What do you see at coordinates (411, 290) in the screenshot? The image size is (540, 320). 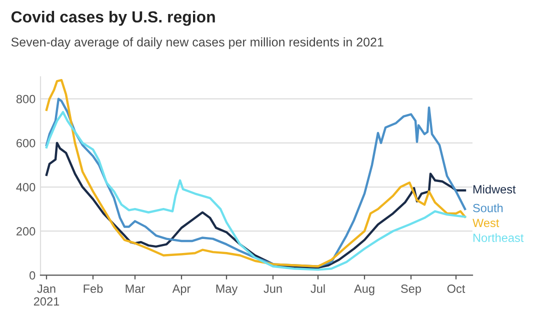 I see `x-tick-label: Sep` at bounding box center [411, 290].